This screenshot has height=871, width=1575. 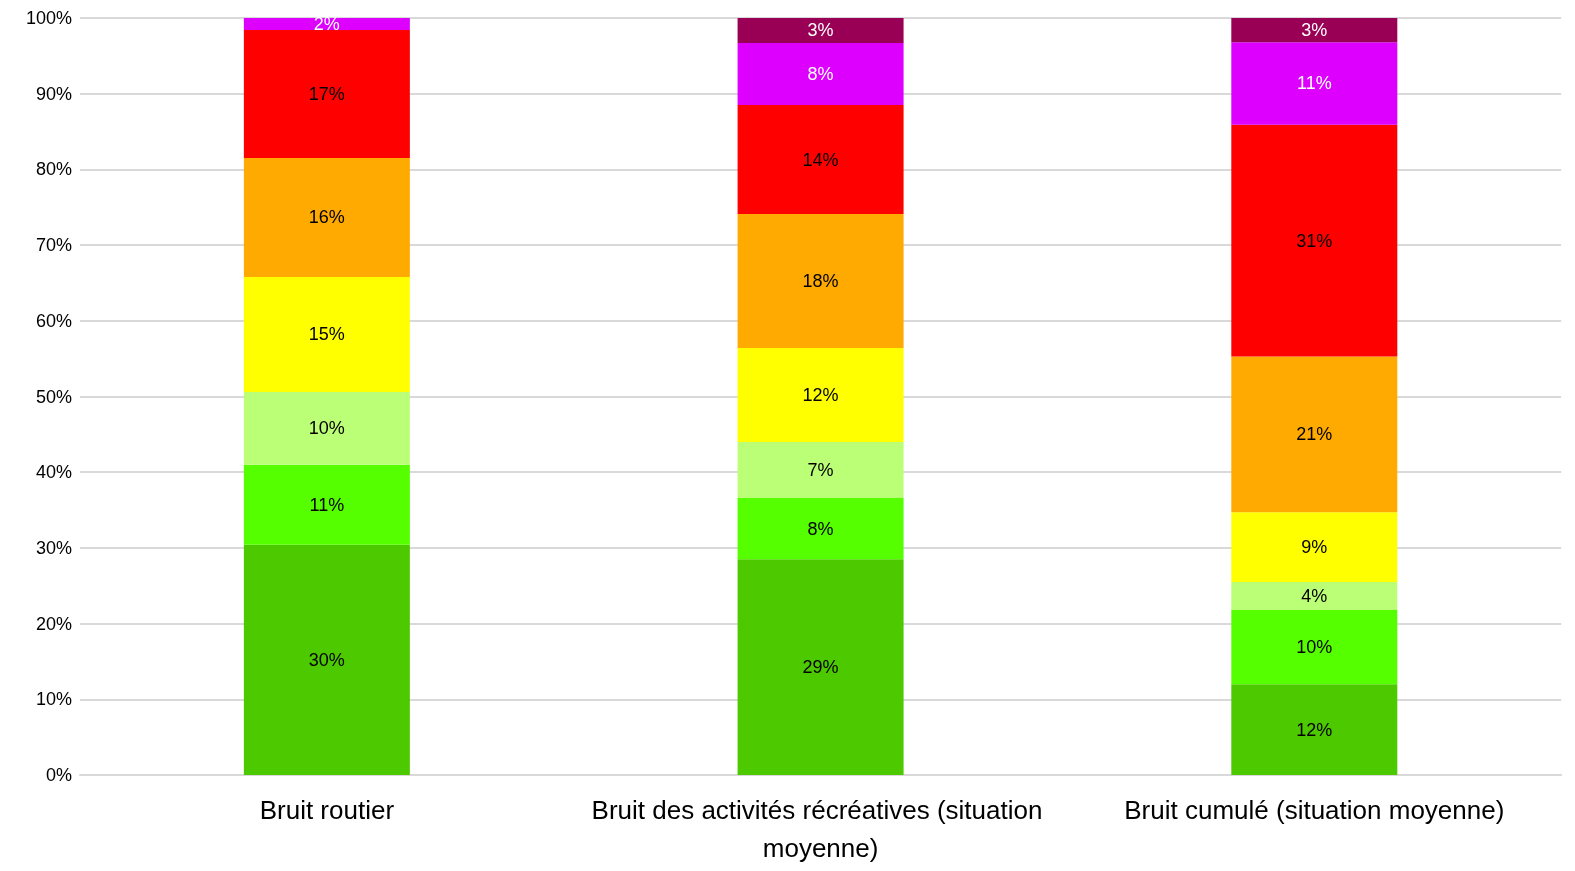 What do you see at coordinates (53, 320) in the screenshot?
I see `y-tick-label: 60%` at bounding box center [53, 320].